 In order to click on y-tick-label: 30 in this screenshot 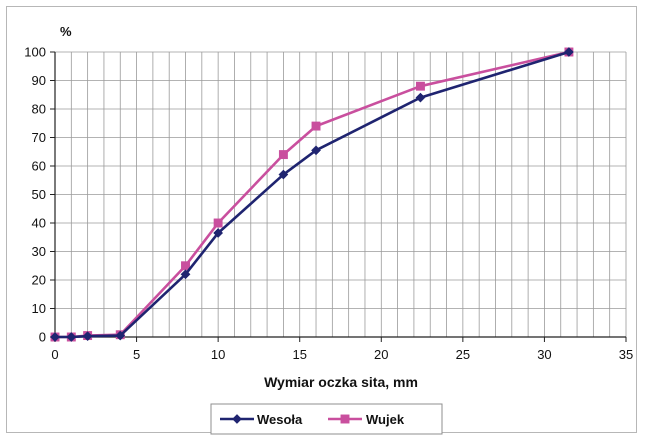, I will do `click(39, 251)`.